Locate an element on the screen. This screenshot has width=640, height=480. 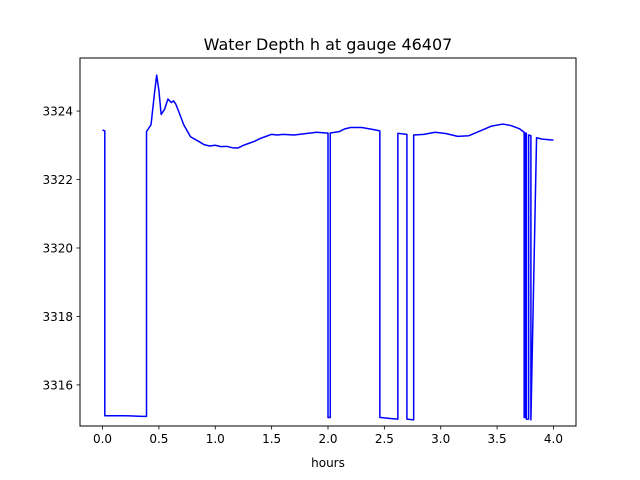
x-tick-label: 2.0 is located at coordinates (327, 439).